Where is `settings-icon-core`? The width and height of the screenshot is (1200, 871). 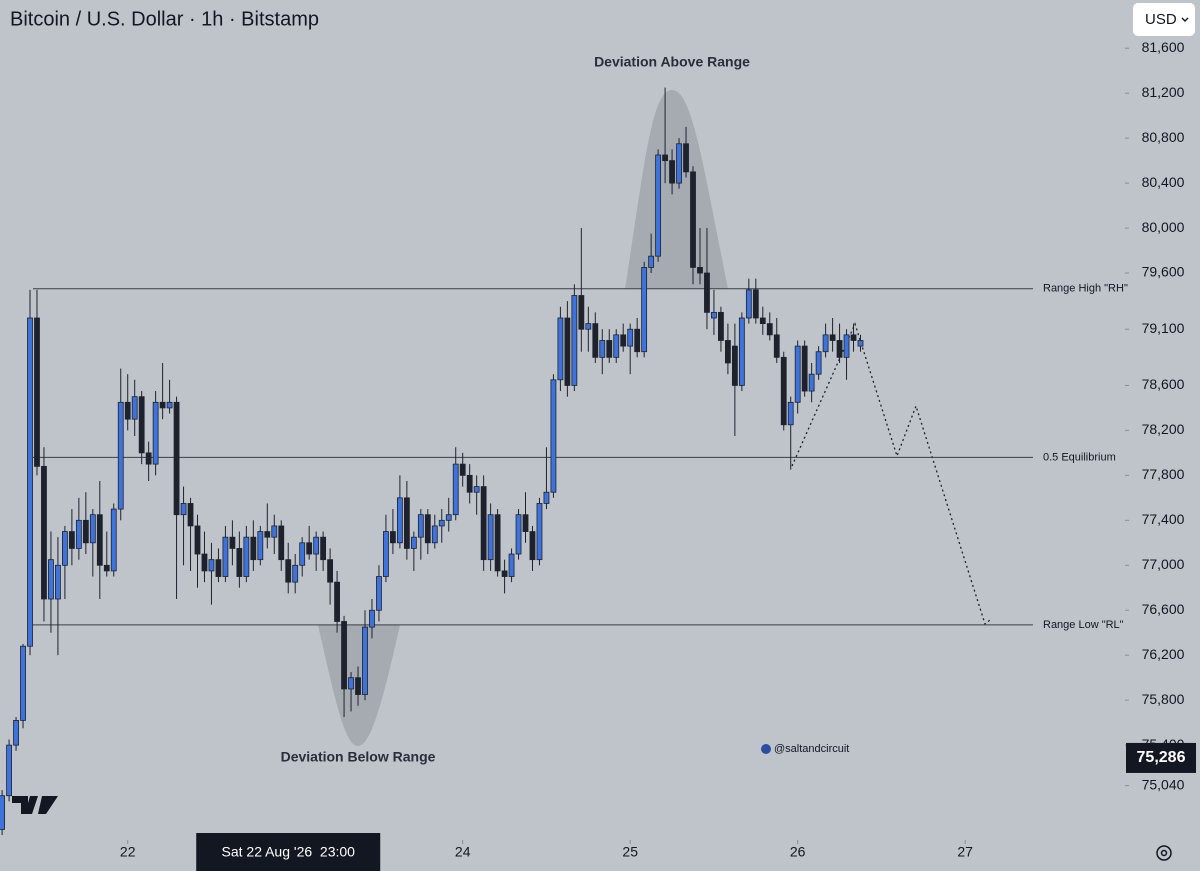 settings-icon-core is located at coordinates (1164, 853).